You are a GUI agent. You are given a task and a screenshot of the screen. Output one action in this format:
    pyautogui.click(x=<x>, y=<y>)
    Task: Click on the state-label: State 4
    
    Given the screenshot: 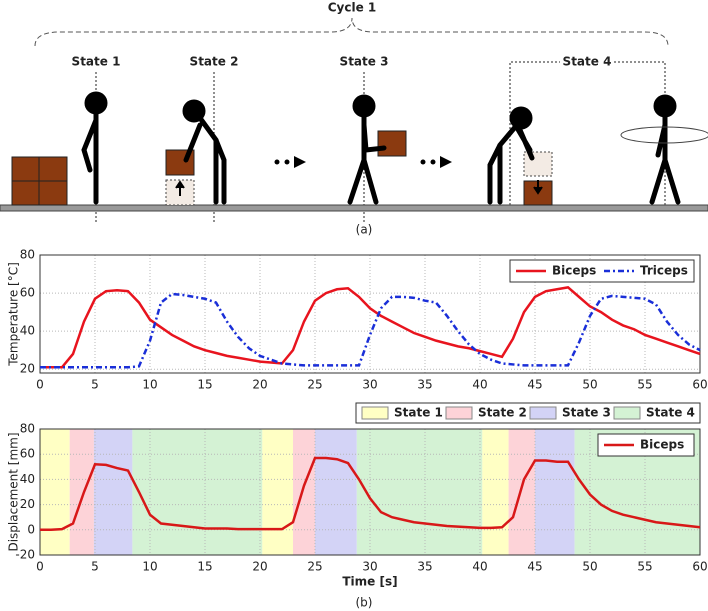 What is the action you would take?
    pyautogui.click(x=587, y=62)
    